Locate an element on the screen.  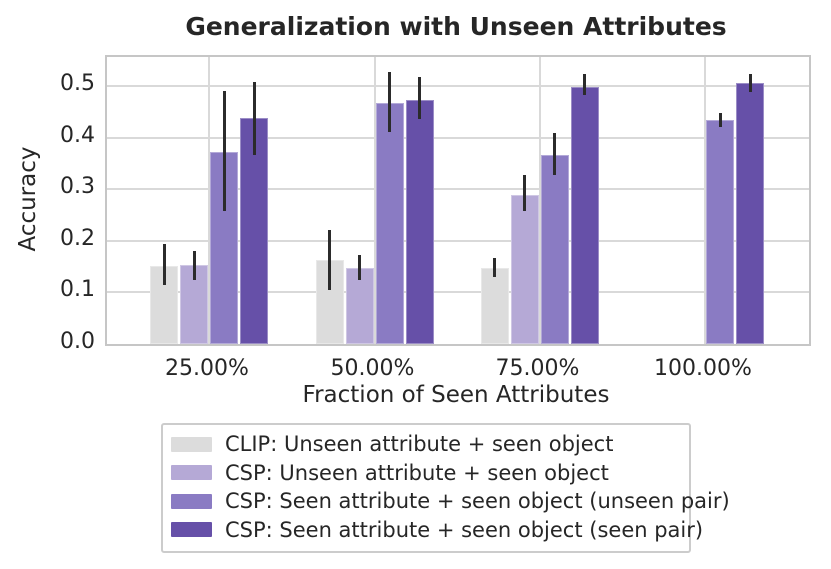
legend-label: CSP: Unseen attribute + seen object is located at coordinates (417, 472).